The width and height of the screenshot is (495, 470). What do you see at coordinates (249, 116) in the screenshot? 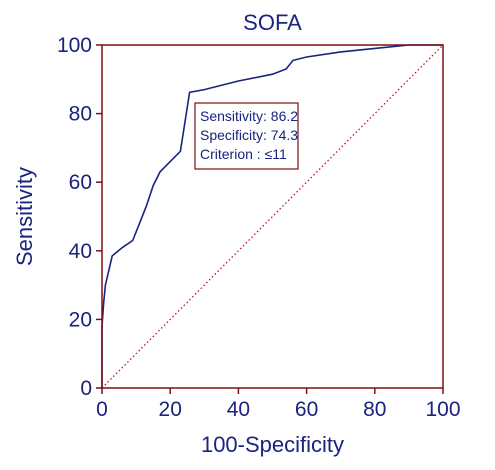
I see `annotation-line: Sensitivity: 86.2` at bounding box center [249, 116].